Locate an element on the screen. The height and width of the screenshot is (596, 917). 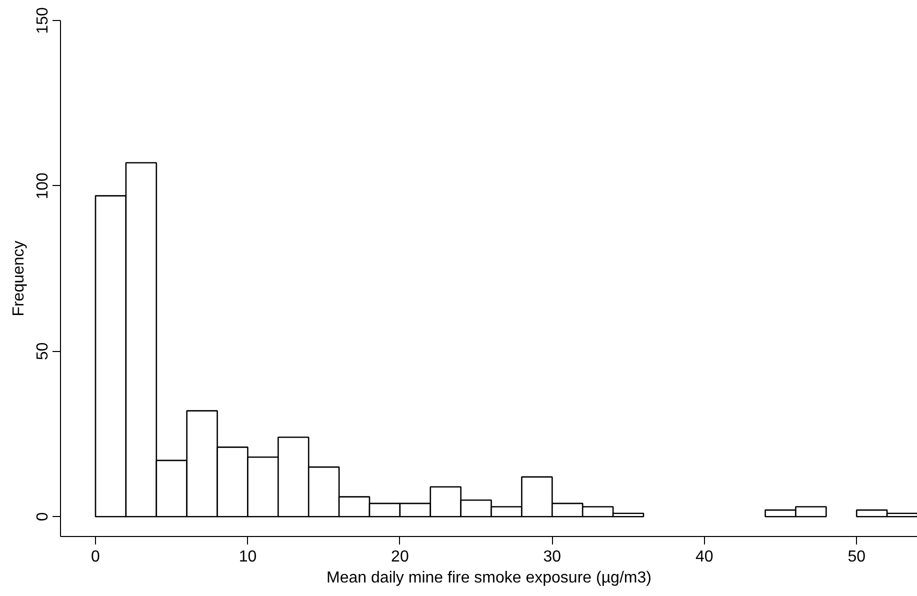
x-tick-label: 10 is located at coordinates (247, 557).